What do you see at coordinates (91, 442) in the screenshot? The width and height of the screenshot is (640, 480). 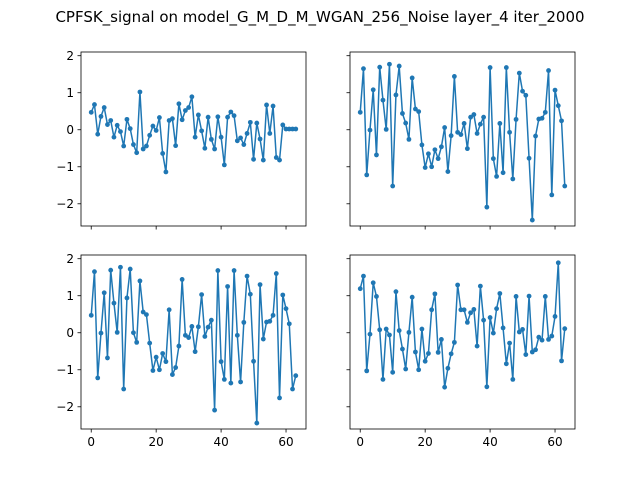 I see `x-tick-label: 0` at bounding box center [91, 442].